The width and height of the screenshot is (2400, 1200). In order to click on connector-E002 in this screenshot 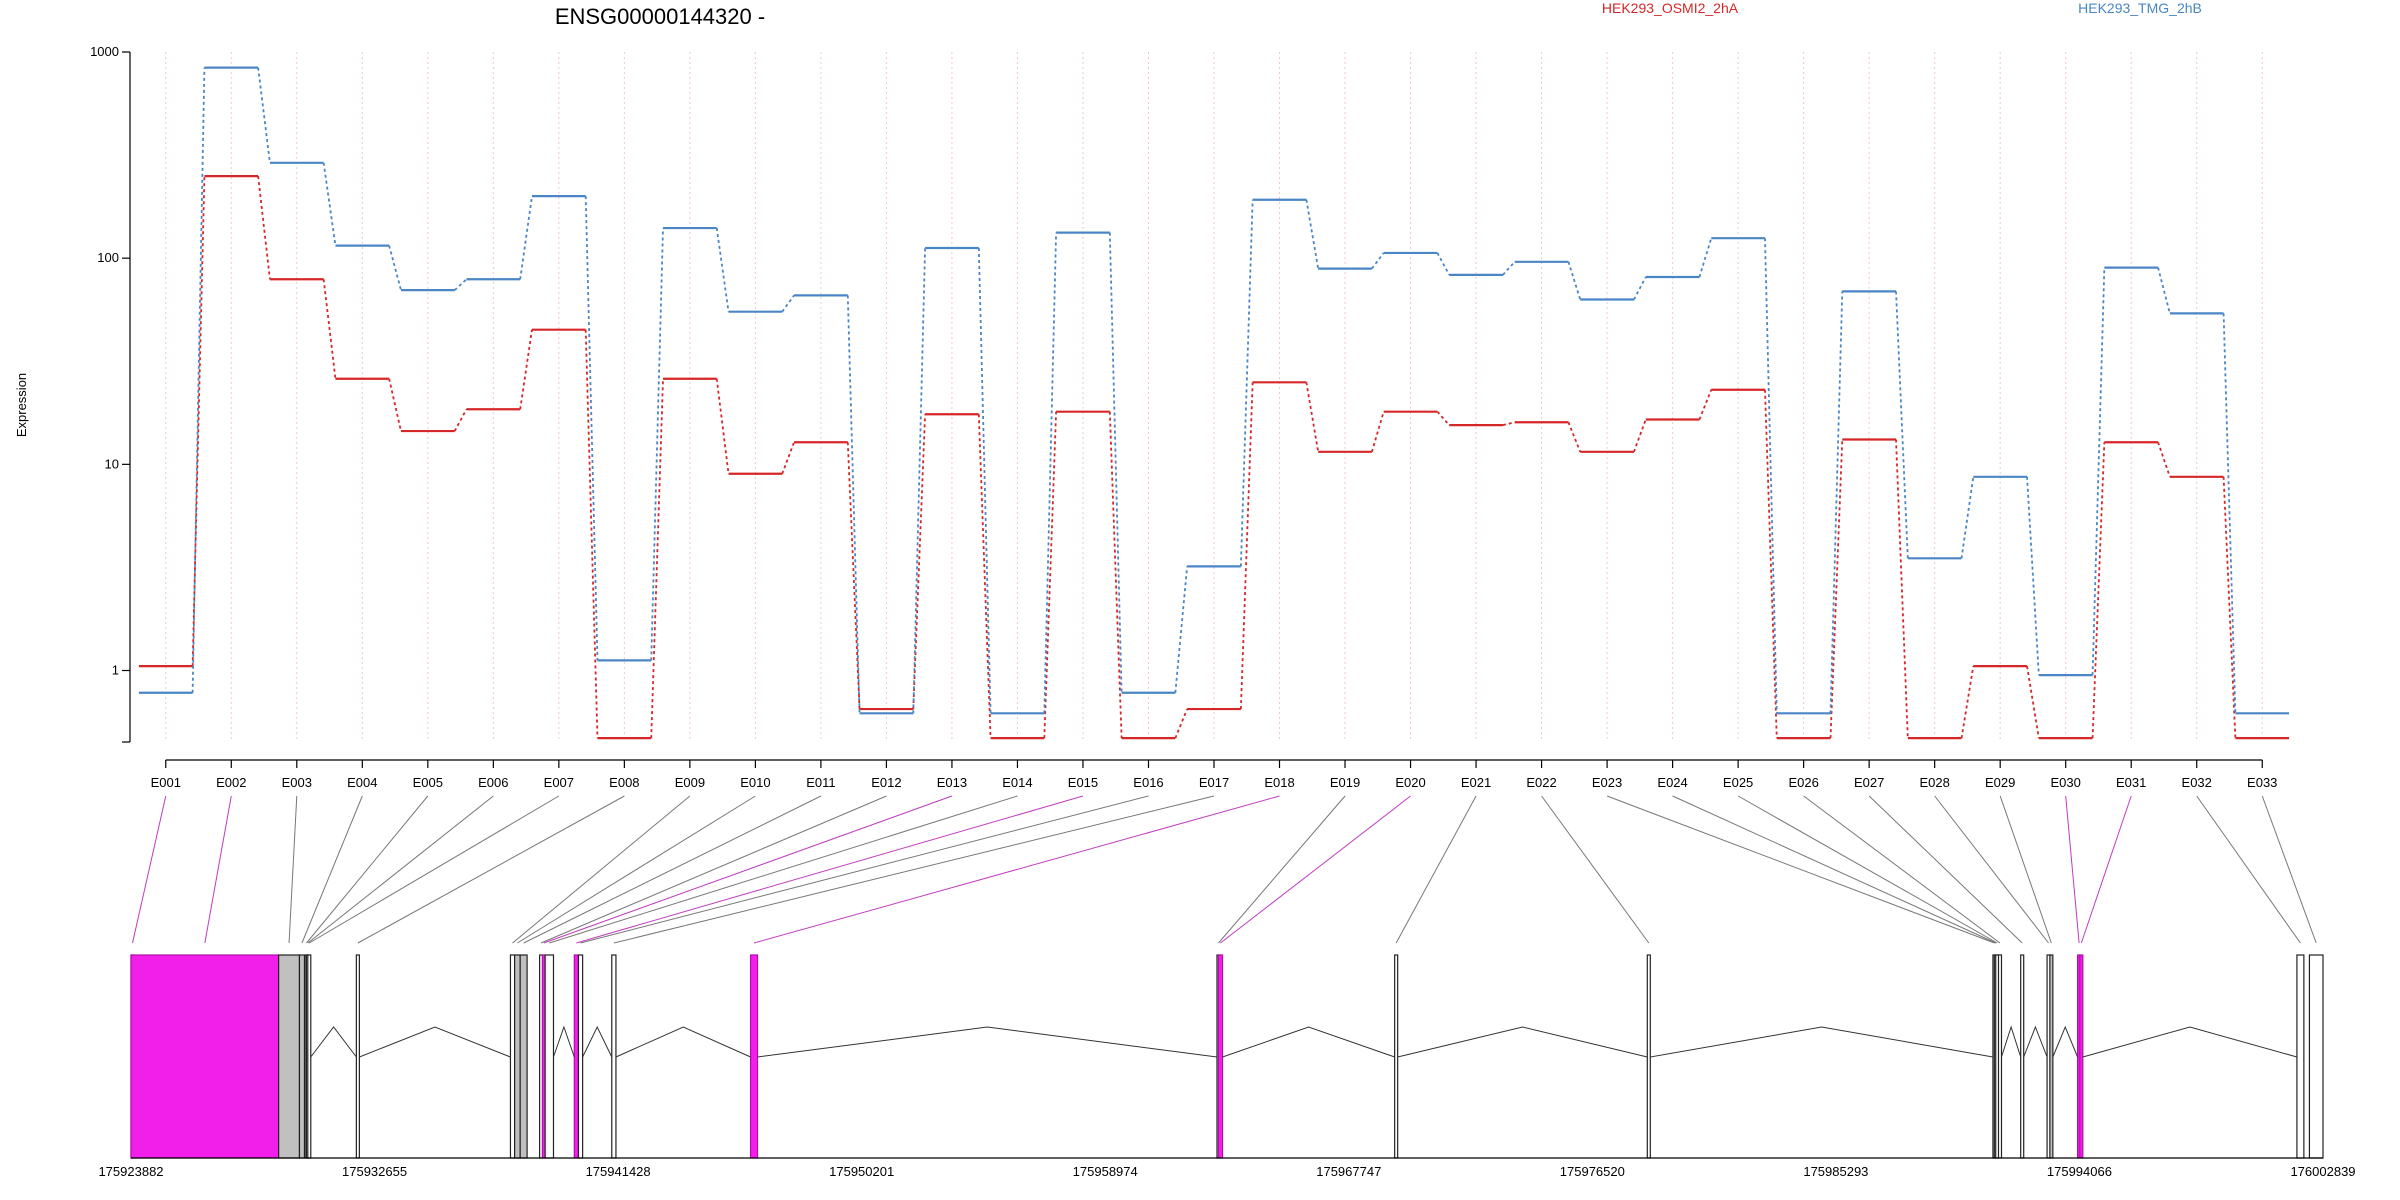, I will do `click(218, 869)`.